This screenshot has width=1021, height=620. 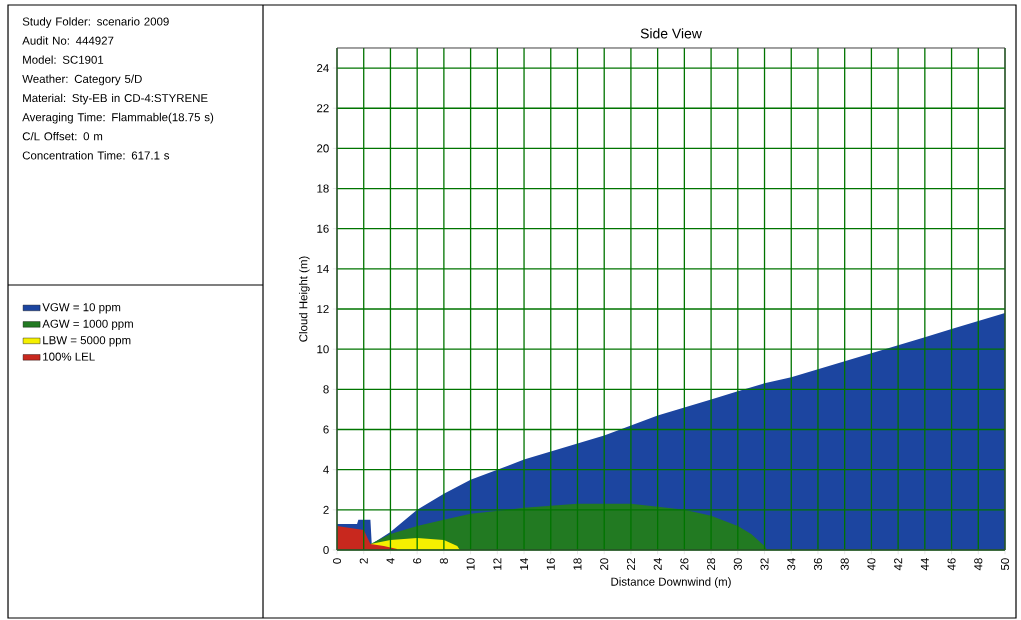 I want to click on legend-label: 100% LEL, so click(x=69, y=356).